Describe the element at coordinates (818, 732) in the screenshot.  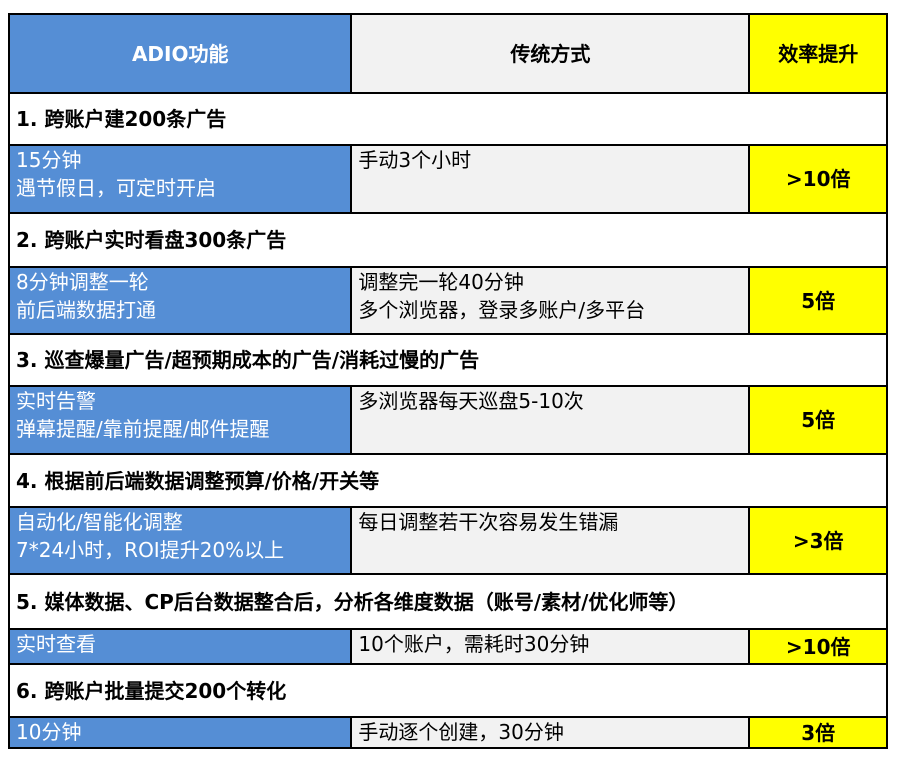
I see `gain-cell: 3倍` at that location.